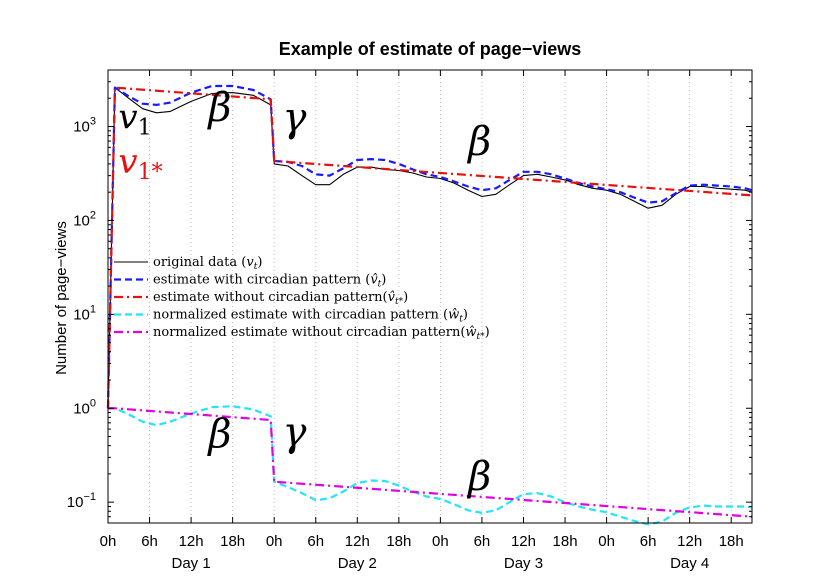  Describe the element at coordinates (84, 126) in the screenshot. I see `y-tick-label: 10³` at that location.